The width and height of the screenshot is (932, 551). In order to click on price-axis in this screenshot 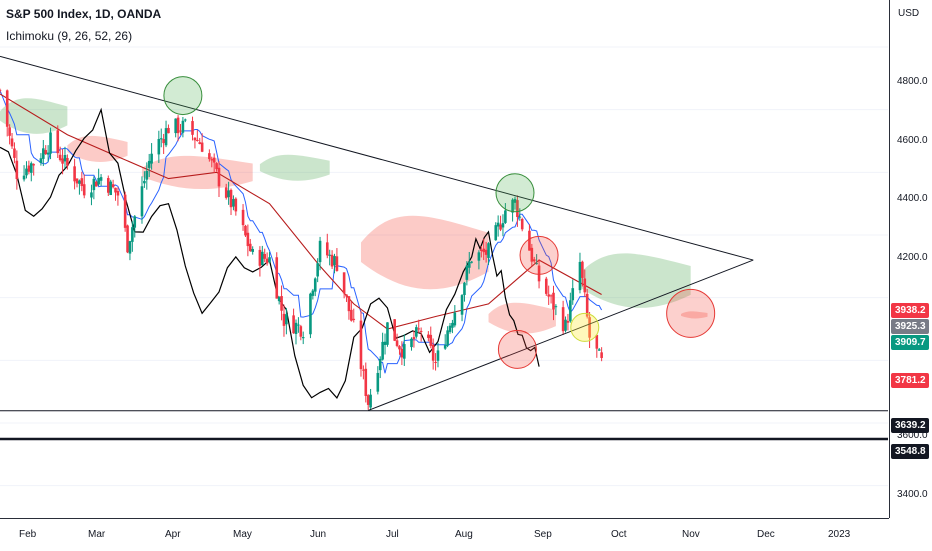, I will do `click(910, 259)`.